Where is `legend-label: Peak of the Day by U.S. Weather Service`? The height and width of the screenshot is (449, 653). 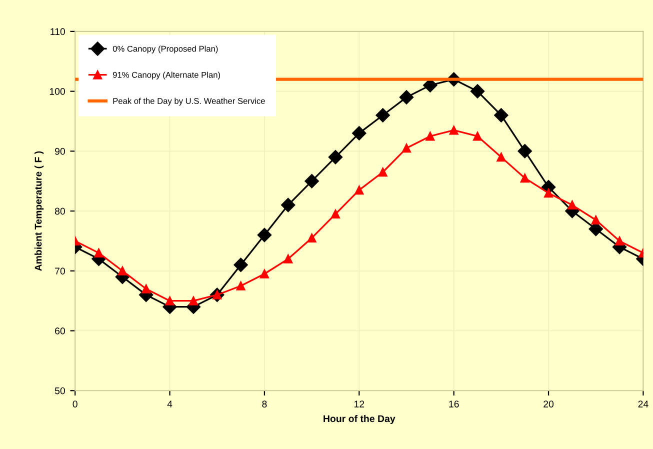 legend-label: Peak of the Day by U.S. Weather Service is located at coordinates (189, 102).